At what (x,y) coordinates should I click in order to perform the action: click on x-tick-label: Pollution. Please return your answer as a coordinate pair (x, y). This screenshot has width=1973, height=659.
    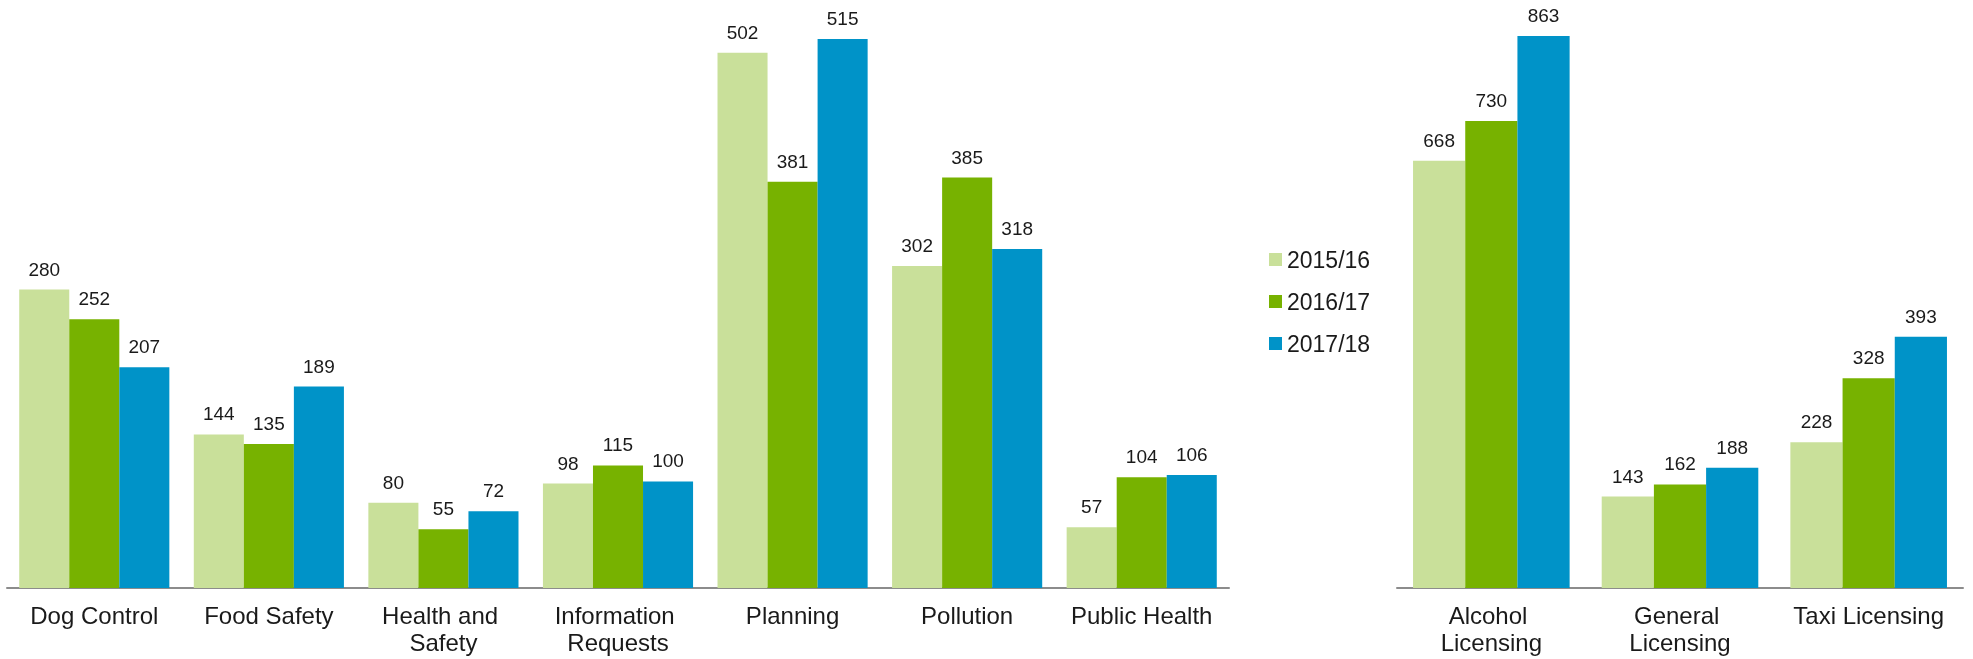
    Looking at the image, I should click on (967, 615).